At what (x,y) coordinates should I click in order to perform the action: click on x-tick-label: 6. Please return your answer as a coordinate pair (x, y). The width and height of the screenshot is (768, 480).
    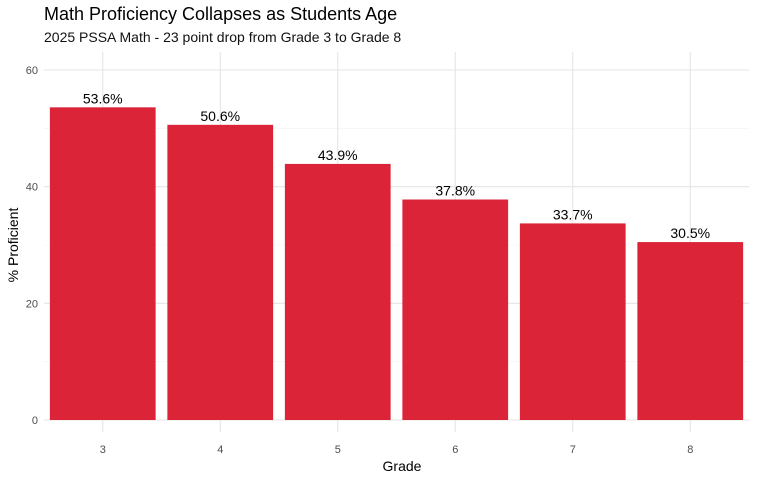
    Looking at the image, I should click on (455, 450).